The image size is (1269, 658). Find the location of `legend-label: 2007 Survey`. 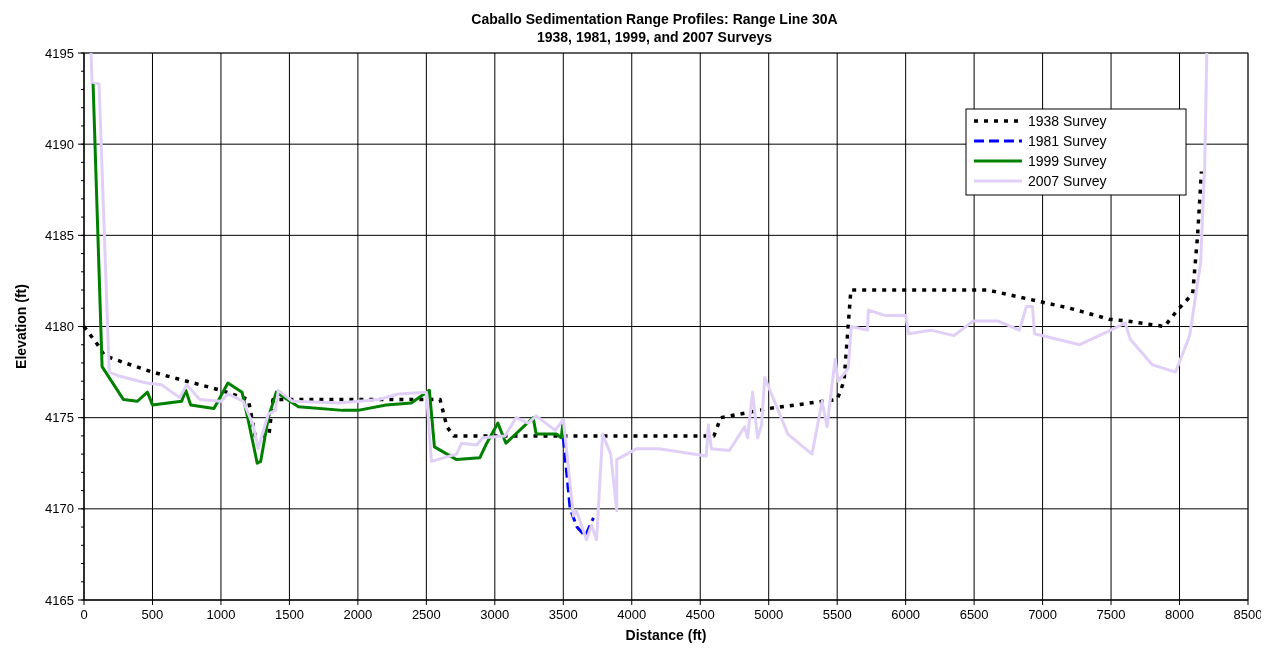

legend-label: 2007 Survey is located at coordinates (1067, 181).